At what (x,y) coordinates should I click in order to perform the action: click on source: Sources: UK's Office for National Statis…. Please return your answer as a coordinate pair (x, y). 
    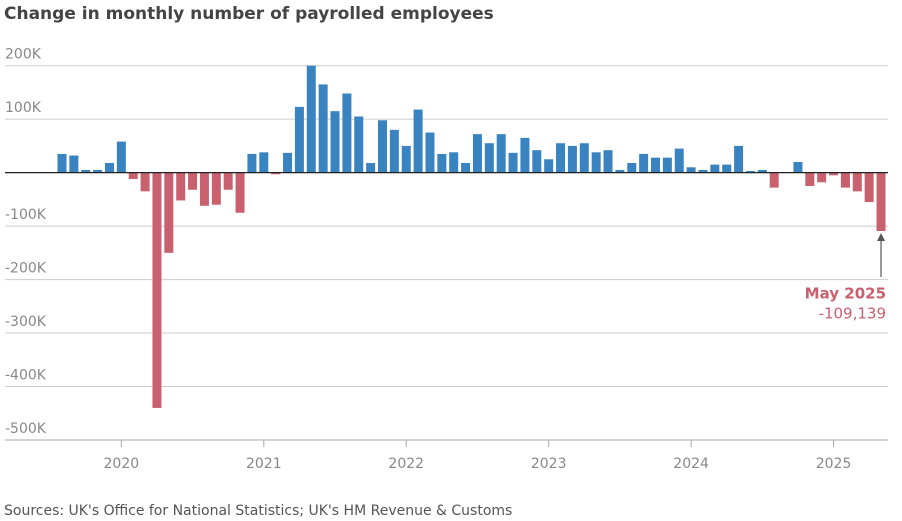
    Looking at the image, I should click on (258, 511).